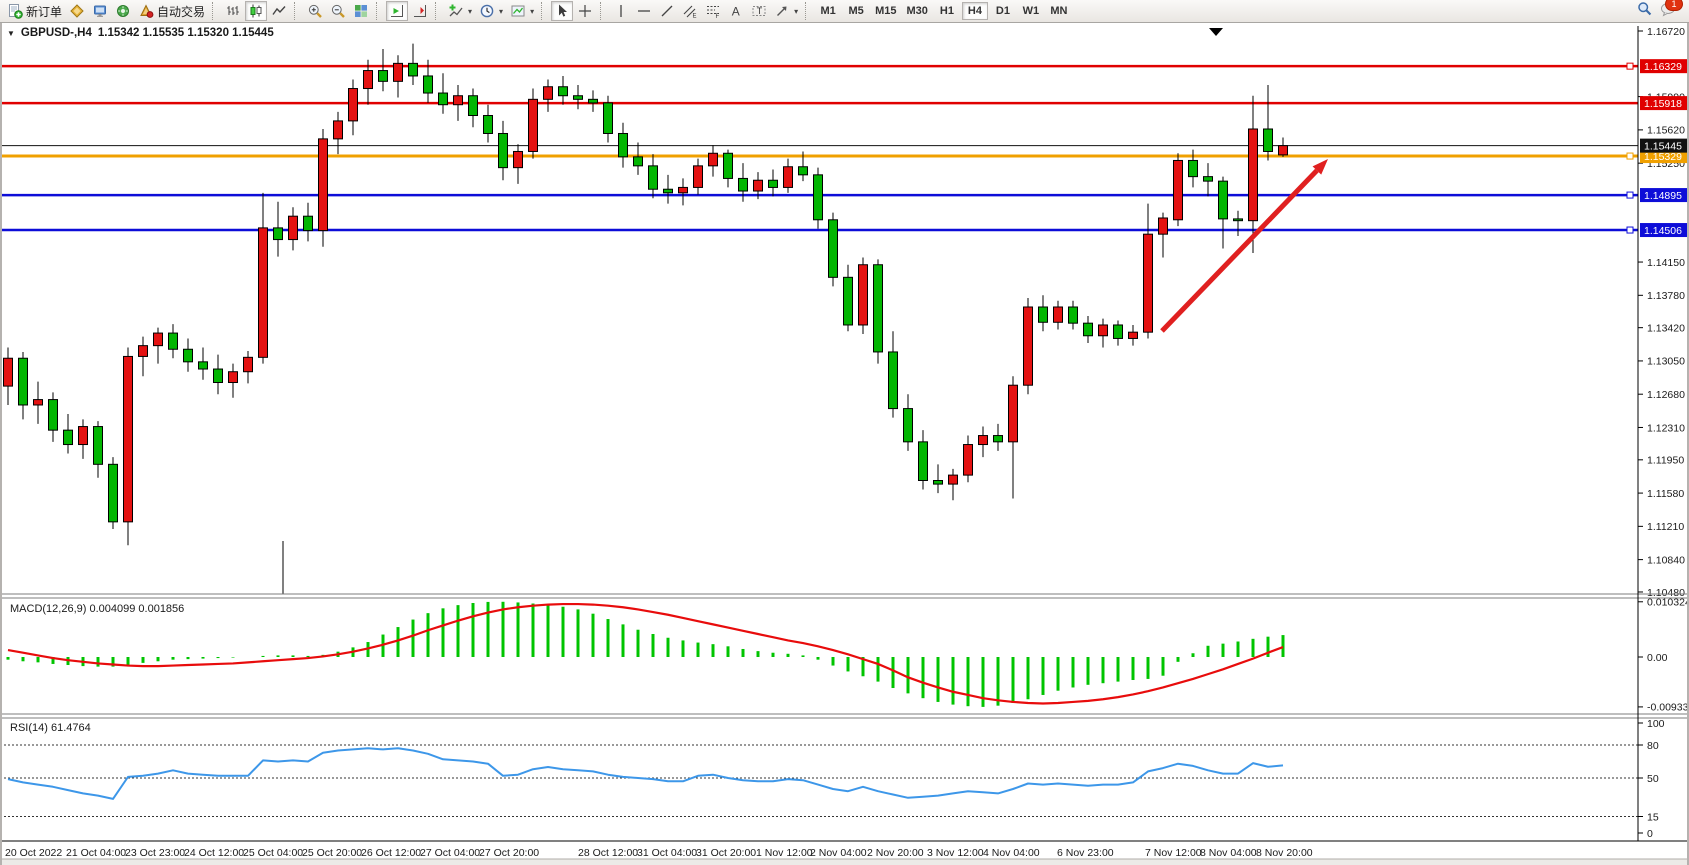 The width and height of the screenshot is (1689, 865). I want to click on text-label-button: T, so click(759, 11).